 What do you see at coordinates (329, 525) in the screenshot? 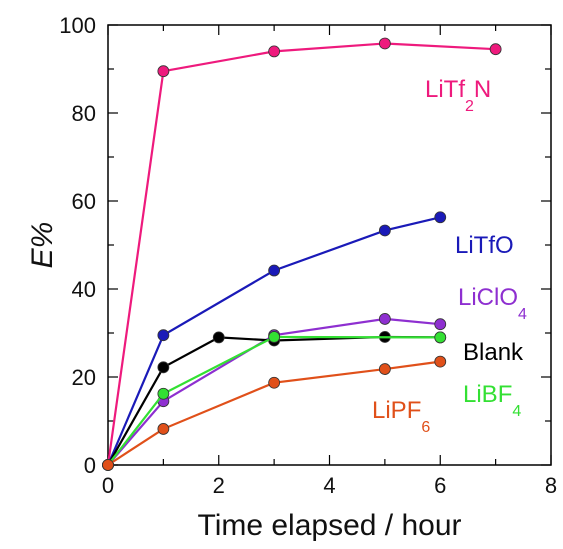
I see `x-axis-title: Time elapsed / hour` at bounding box center [329, 525].